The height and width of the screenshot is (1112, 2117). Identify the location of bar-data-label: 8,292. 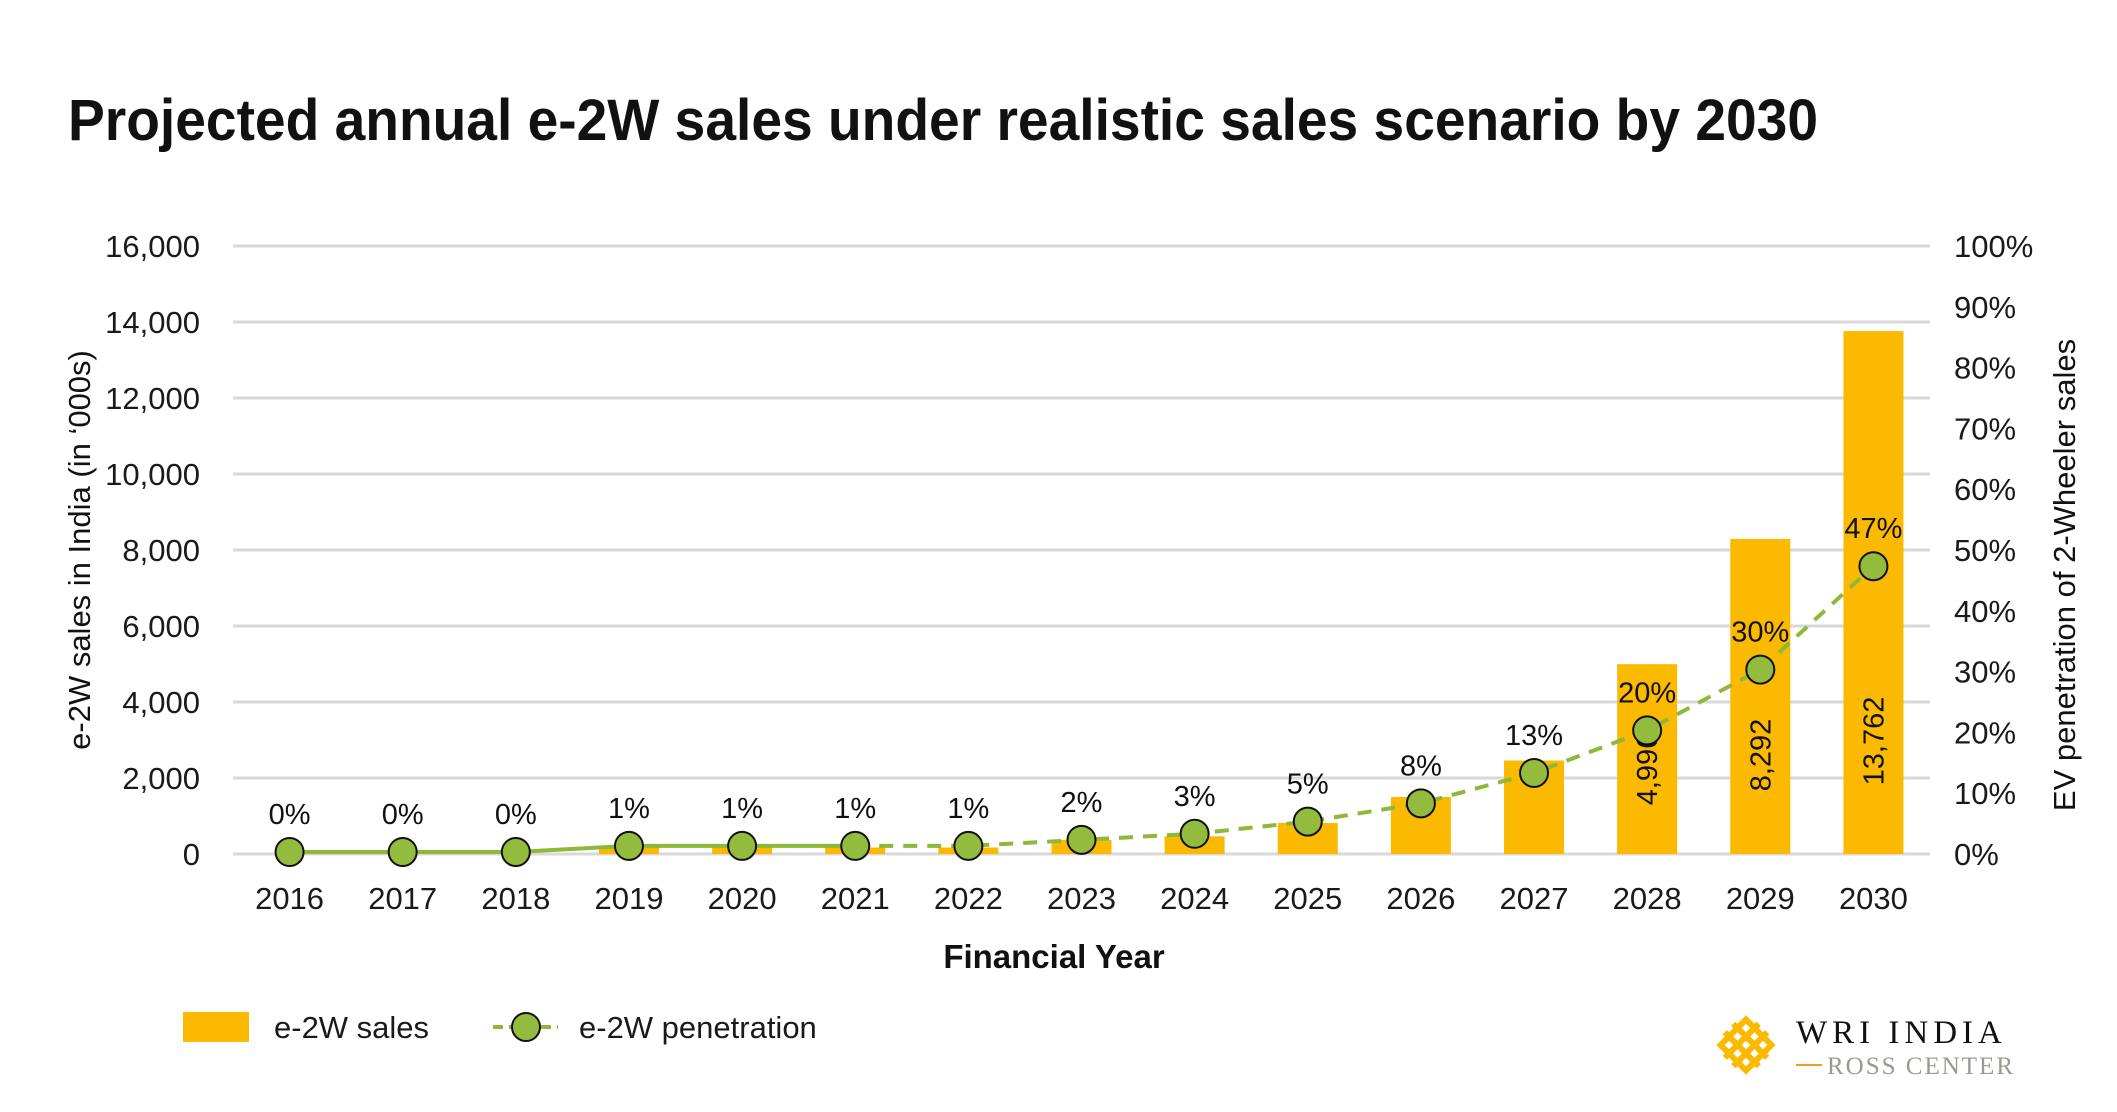
(1761, 755).